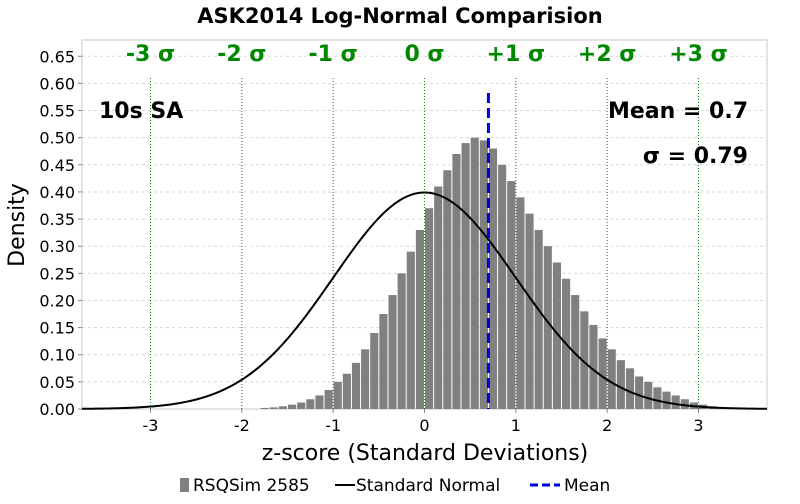  Describe the element at coordinates (516, 425) in the screenshot. I see `x-tick-label: 1` at that location.